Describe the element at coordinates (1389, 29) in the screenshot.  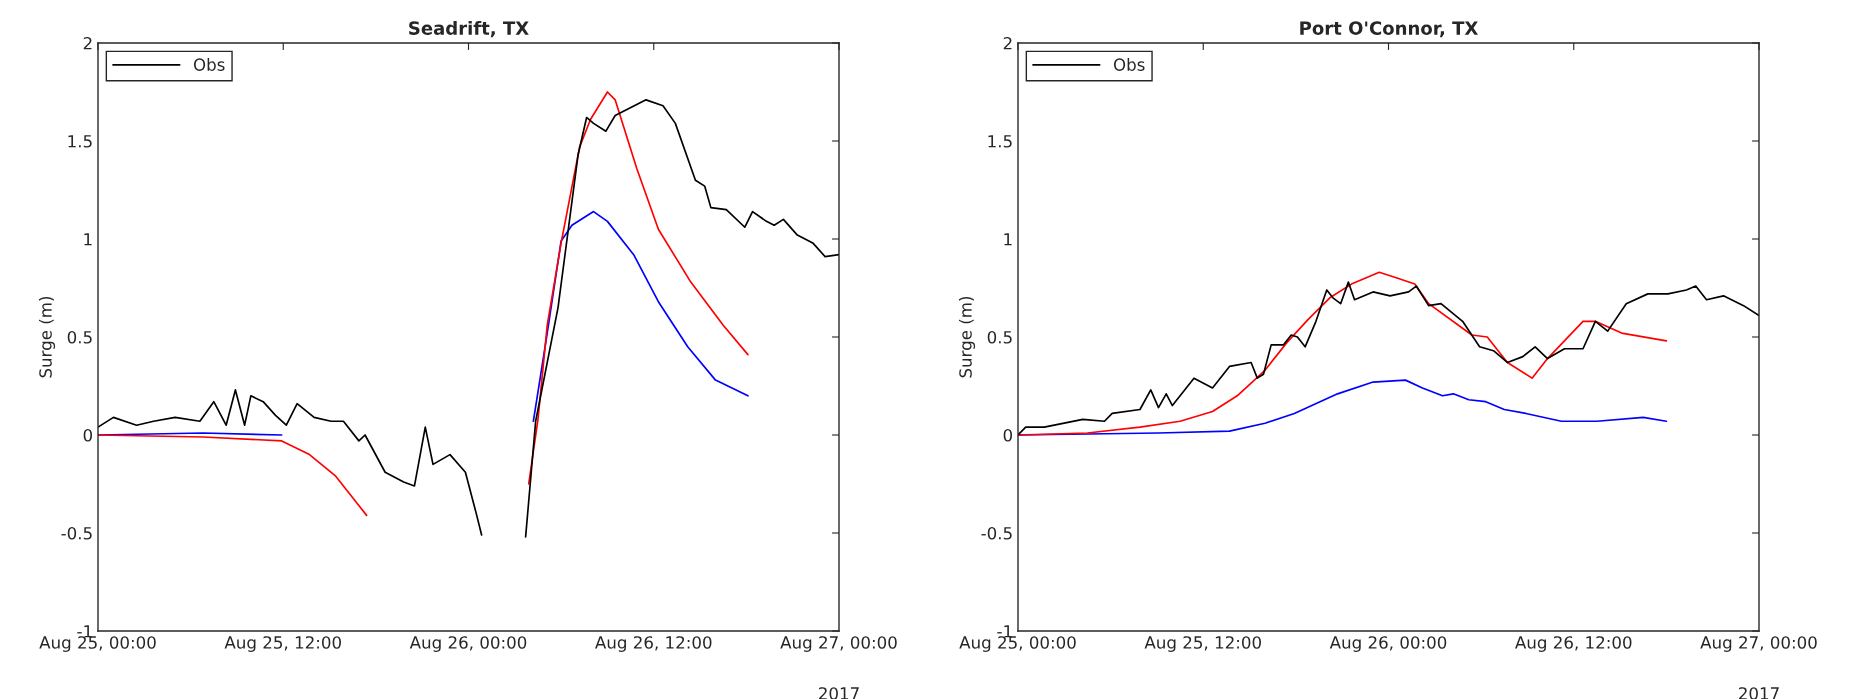
I see `chart-title: Port O'Connor, TX` at that location.